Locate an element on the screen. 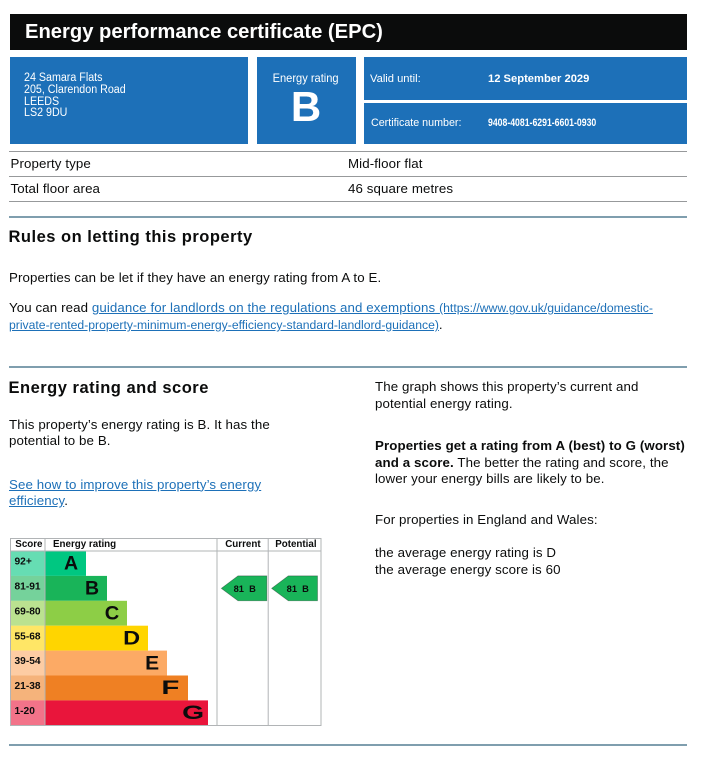 The width and height of the screenshot is (723, 773). svg-text: A is located at coordinates (71, 563).